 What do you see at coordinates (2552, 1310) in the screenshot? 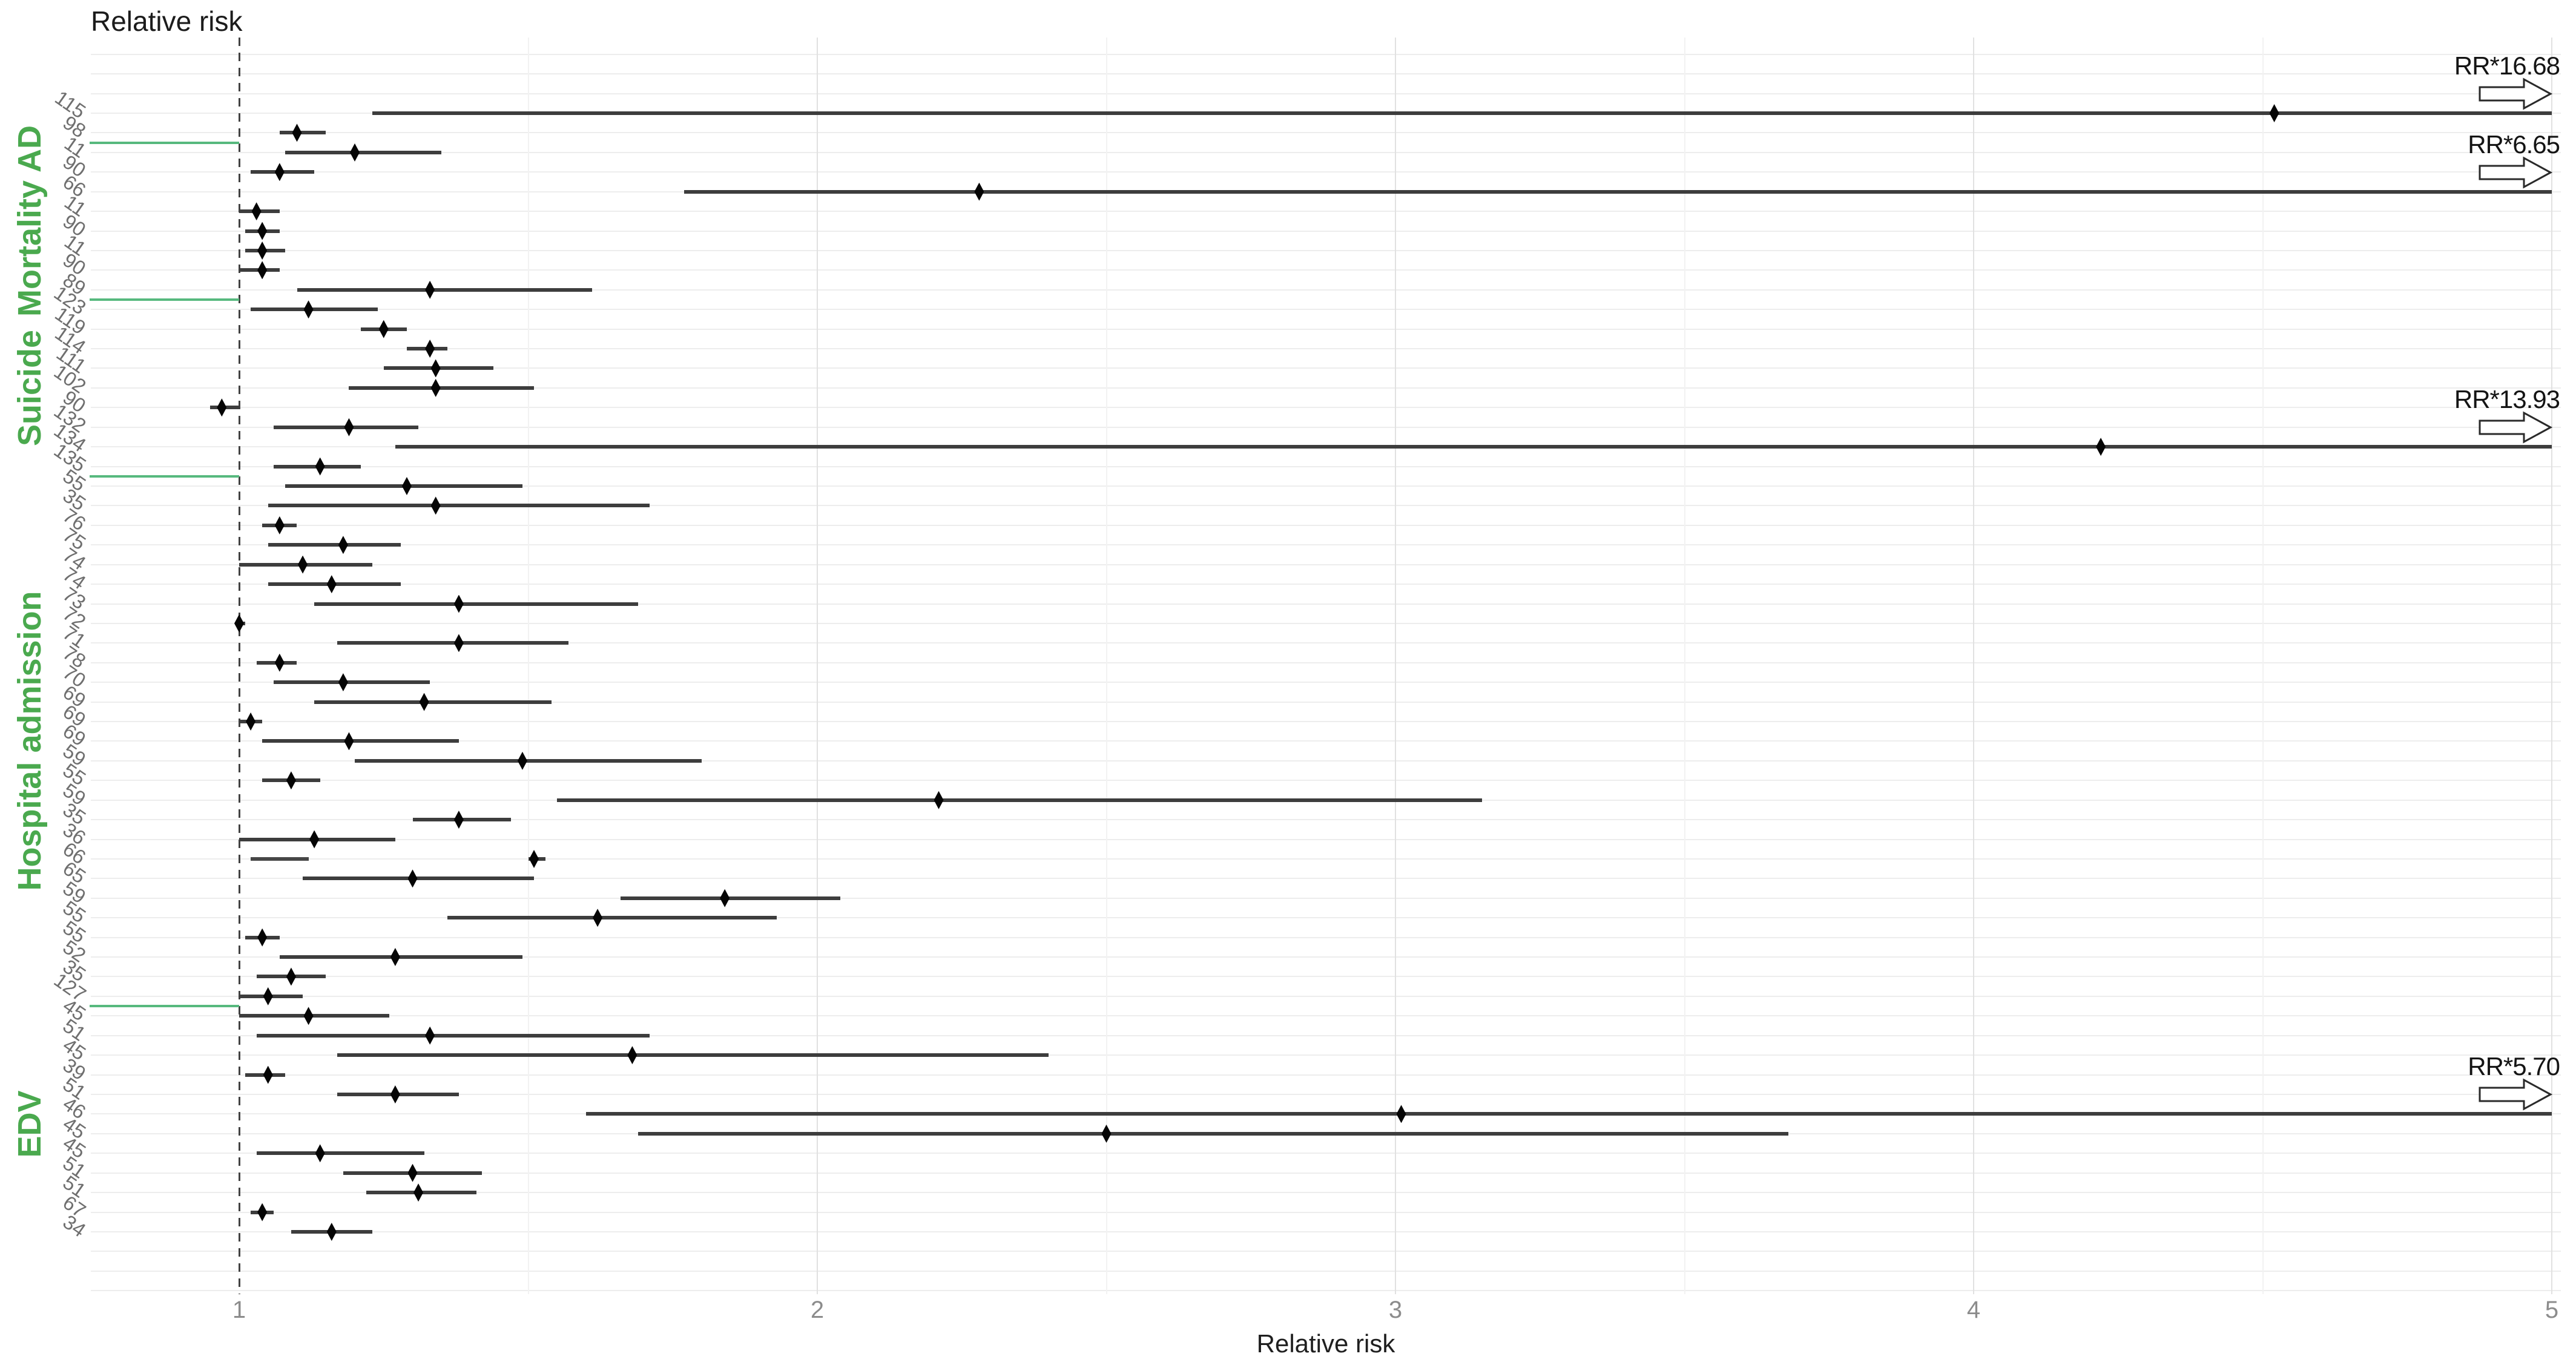
I see `x-axis-tick-label: 5` at bounding box center [2552, 1310].